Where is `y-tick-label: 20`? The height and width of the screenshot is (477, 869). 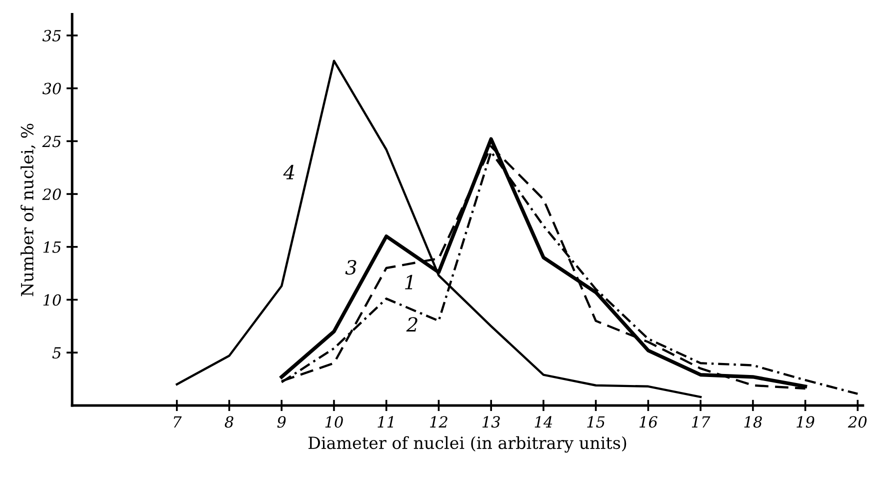
y-tick-label: 20 is located at coordinates (51, 194).